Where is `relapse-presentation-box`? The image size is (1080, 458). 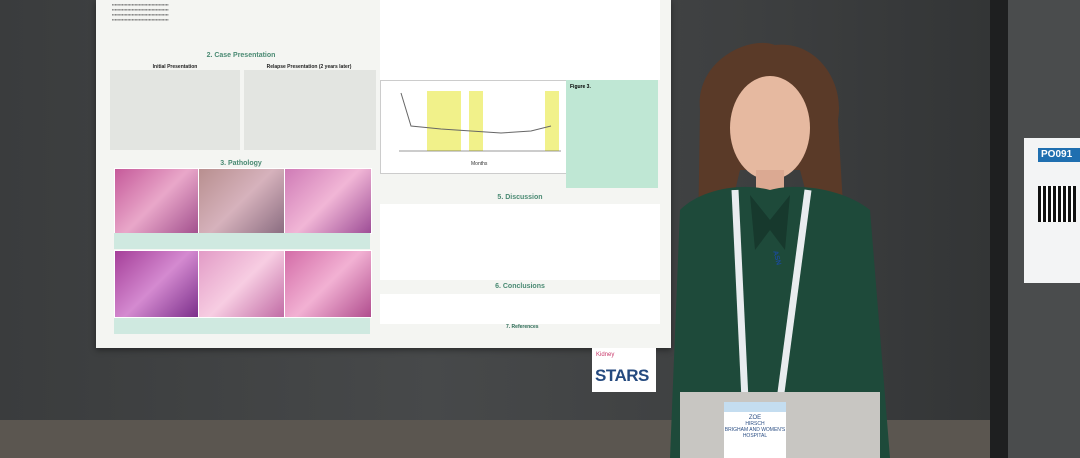
relapse-presentation-box is located at coordinates (310, 110).